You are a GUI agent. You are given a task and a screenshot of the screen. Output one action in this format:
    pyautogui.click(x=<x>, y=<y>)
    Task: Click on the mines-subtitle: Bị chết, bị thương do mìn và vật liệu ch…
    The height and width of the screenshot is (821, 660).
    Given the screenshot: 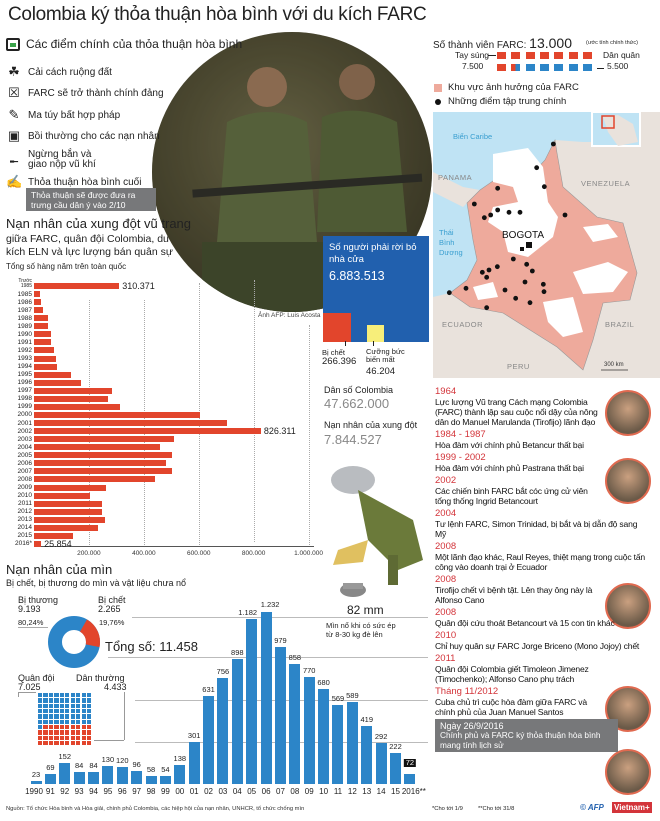 What is the action you would take?
    pyautogui.click(x=96, y=583)
    